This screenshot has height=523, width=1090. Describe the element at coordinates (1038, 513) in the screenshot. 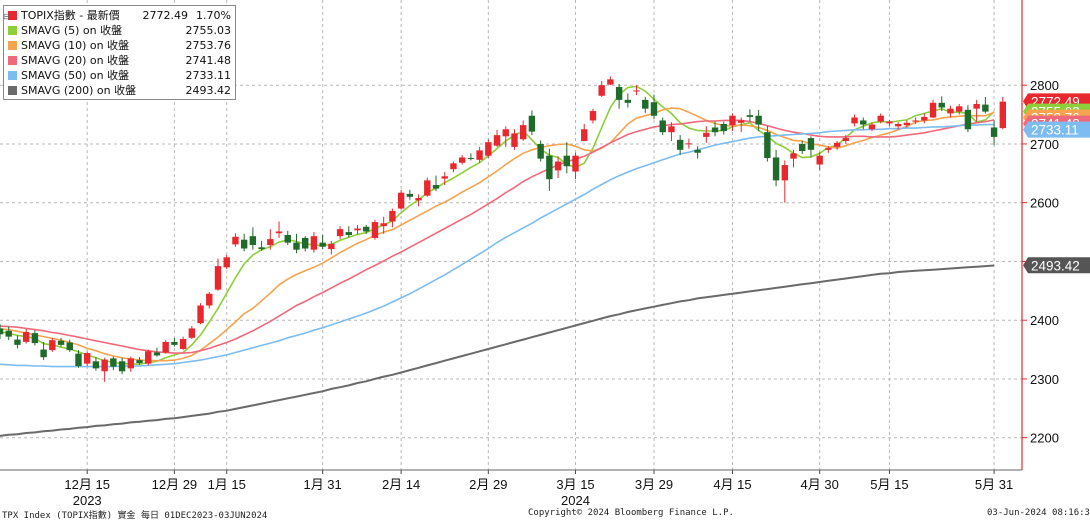

I see `footer-timestamp: 03-Jun-2024 08:16:39` at that location.